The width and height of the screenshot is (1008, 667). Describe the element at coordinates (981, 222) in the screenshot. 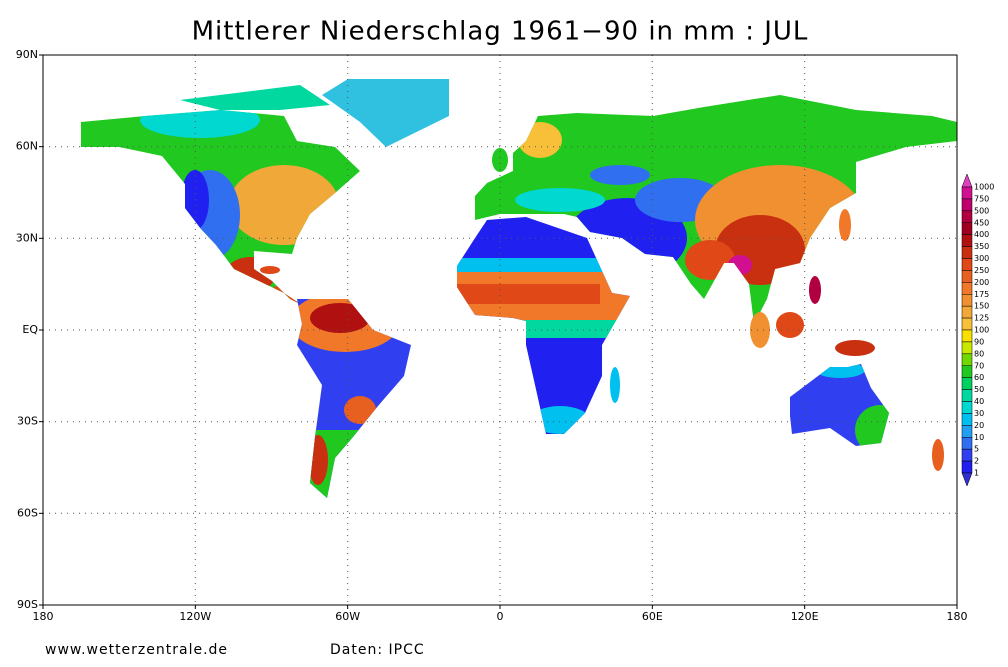

I see `legend-label: 450` at that location.